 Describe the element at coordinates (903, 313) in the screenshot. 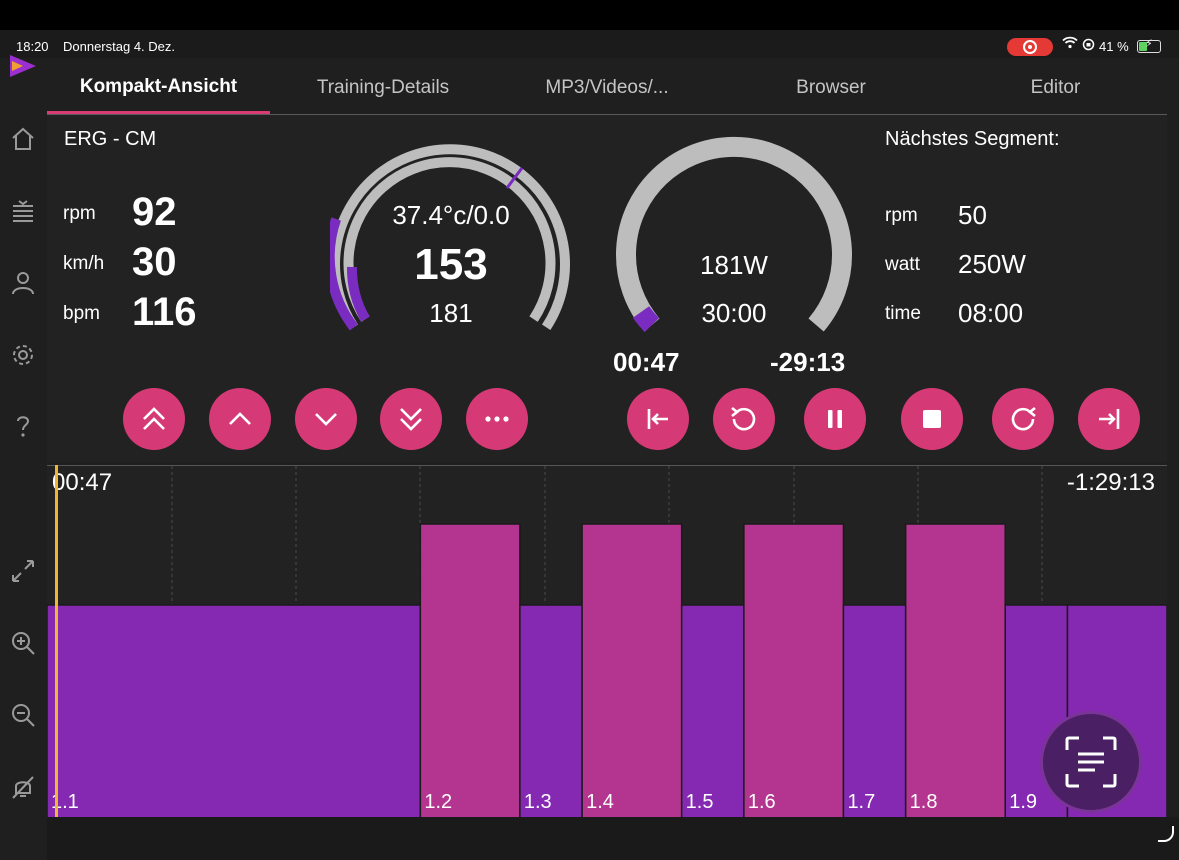

I see `next-time-unit: time` at that location.